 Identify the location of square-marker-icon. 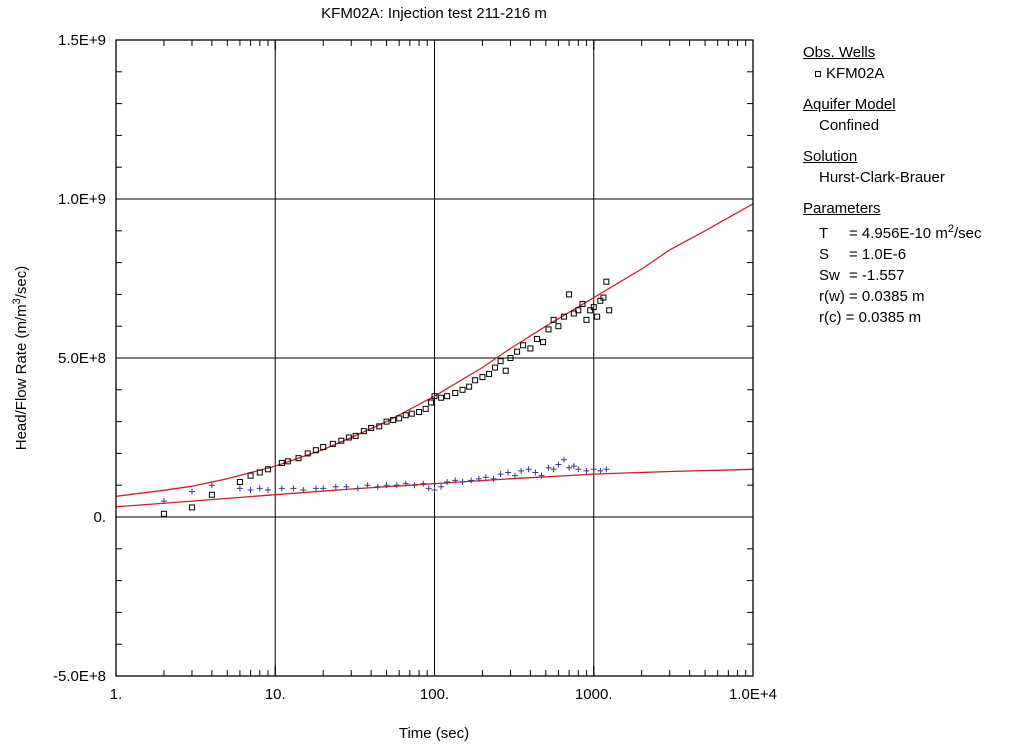
(818, 73).